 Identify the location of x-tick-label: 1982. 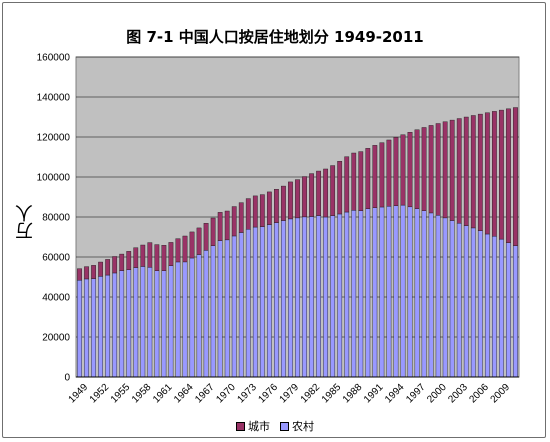
(311, 394).